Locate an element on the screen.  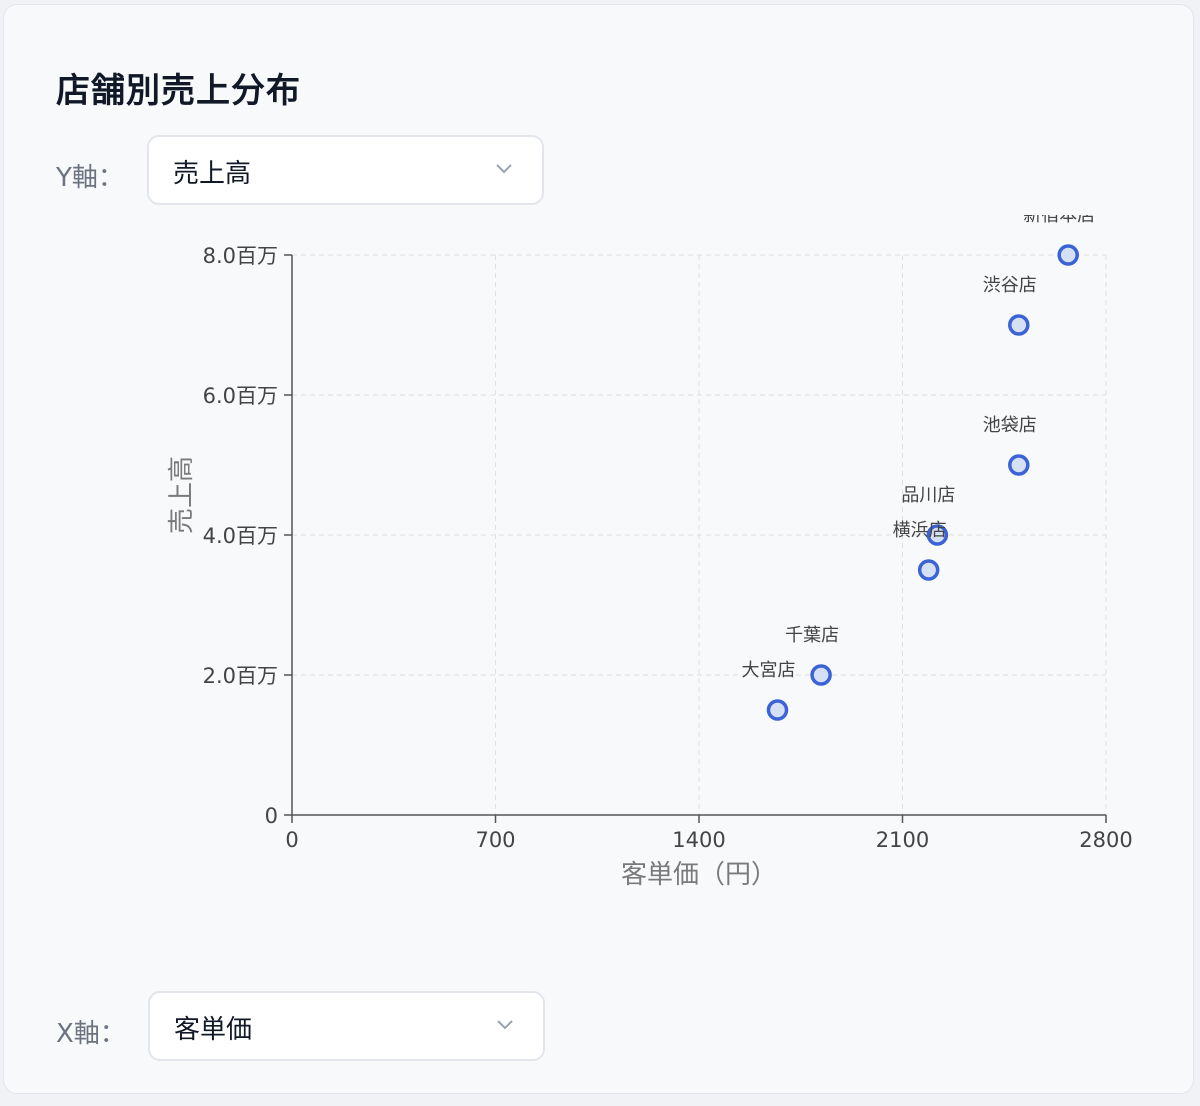
data-point-label: 千葉店 is located at coordinates (812, 635).